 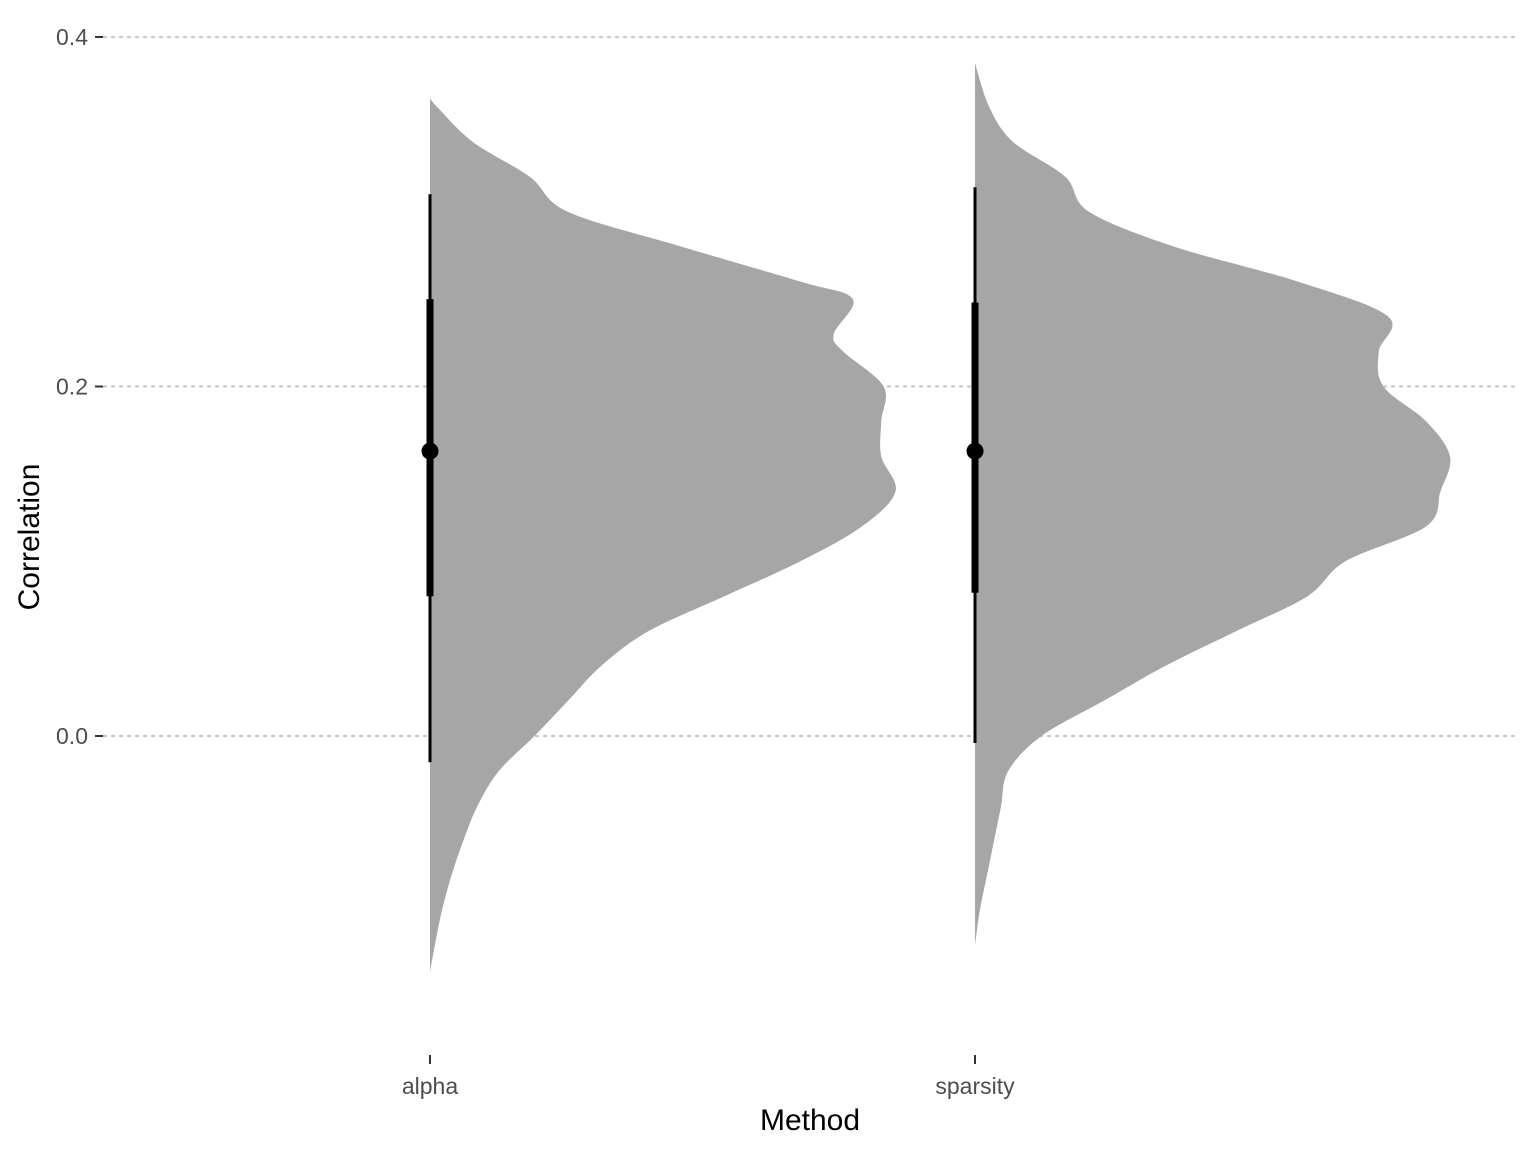 What do you see at coordinates (72, 37) in the screenshot?
I see `y-tick-label: 0.4` at bounding box center [72, 37].